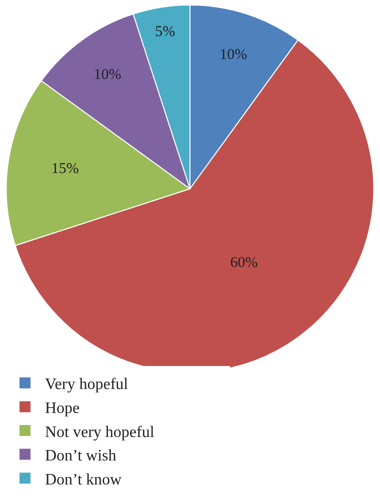  Describe the element at coordinates (165, 32) in the screenshot. I see `data-label: 5%` at that location.